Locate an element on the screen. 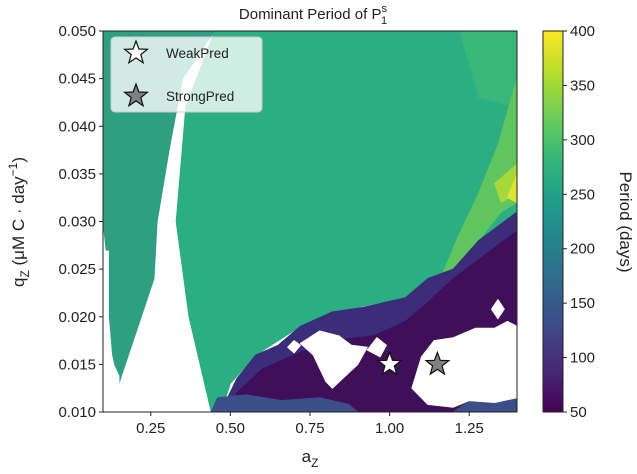  colorbar: 50 100 150 200 250 300 350 400 Period (days) is located at coordinates (588, 222).